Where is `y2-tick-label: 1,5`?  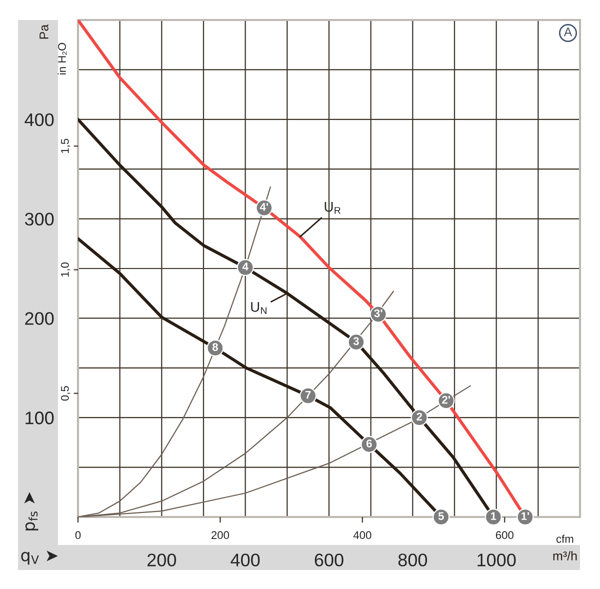
y2-tick-label: 1,5 is located at coordinates (65, 145).